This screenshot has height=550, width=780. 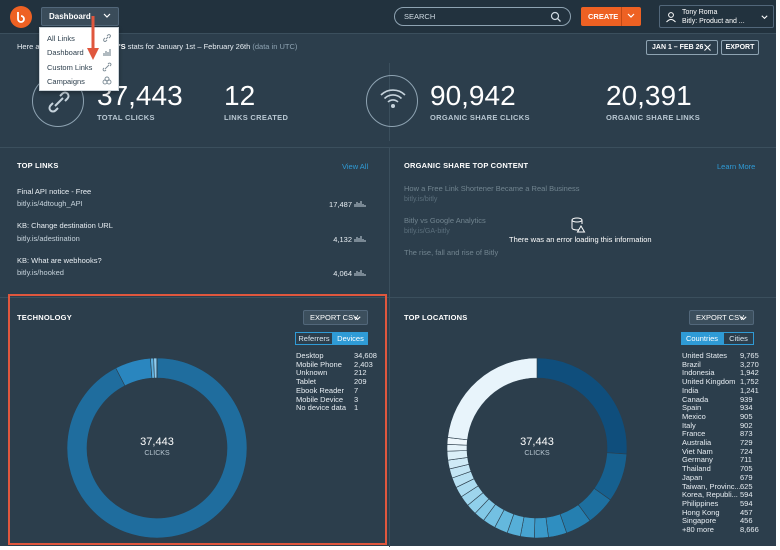 What do you see at coordinates (44, 317) in the screenshot?
I see `technology-title: TECHNOLOGY` at bounding box center [44, 317].